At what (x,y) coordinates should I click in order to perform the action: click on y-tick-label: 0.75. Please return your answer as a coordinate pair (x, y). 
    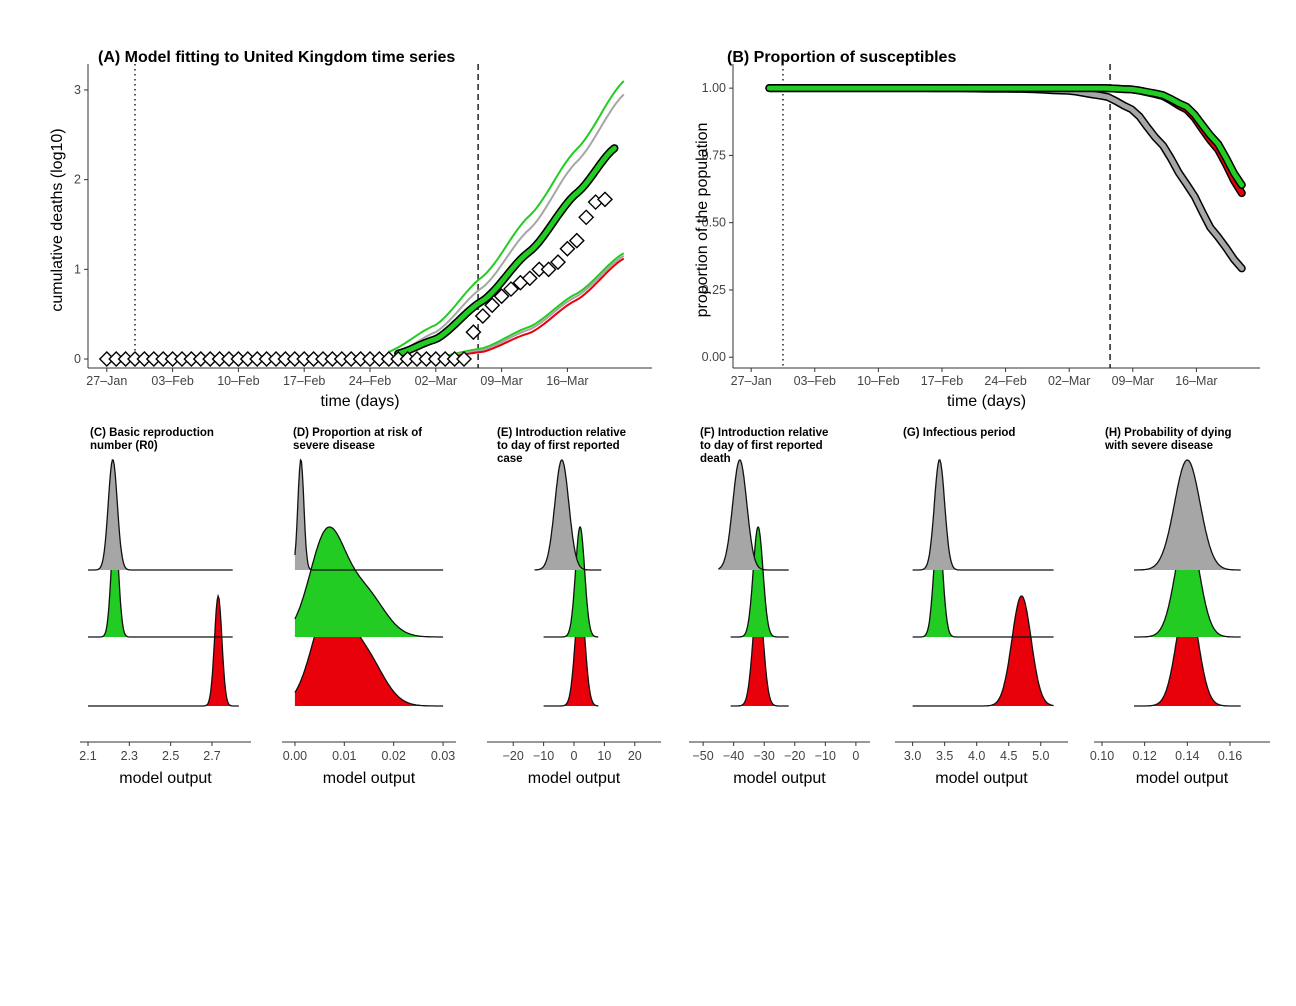
    Looking at the image, I should click on (714, 155).